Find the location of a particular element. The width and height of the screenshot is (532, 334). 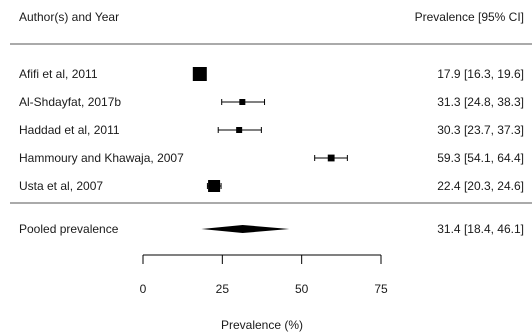

study-row: Haddad et al, 2011 30.3 [23.7, 37.3] is located at coordinates (271, 130).